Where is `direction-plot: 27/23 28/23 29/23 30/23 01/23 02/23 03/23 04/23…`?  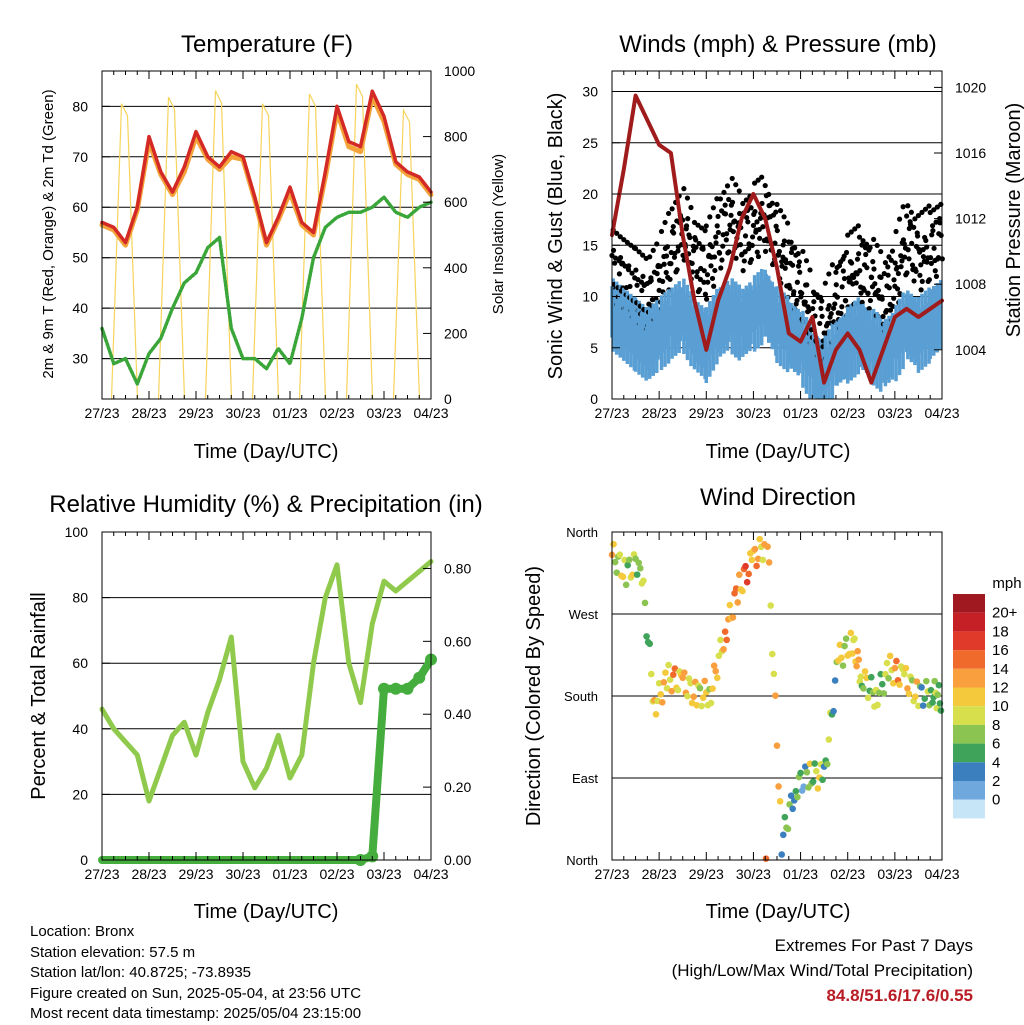
direction-plot: 27/23 28/23 29/23 30/23 01/23 02/23 03/23 04/23… is located at coordinates (762, 703).